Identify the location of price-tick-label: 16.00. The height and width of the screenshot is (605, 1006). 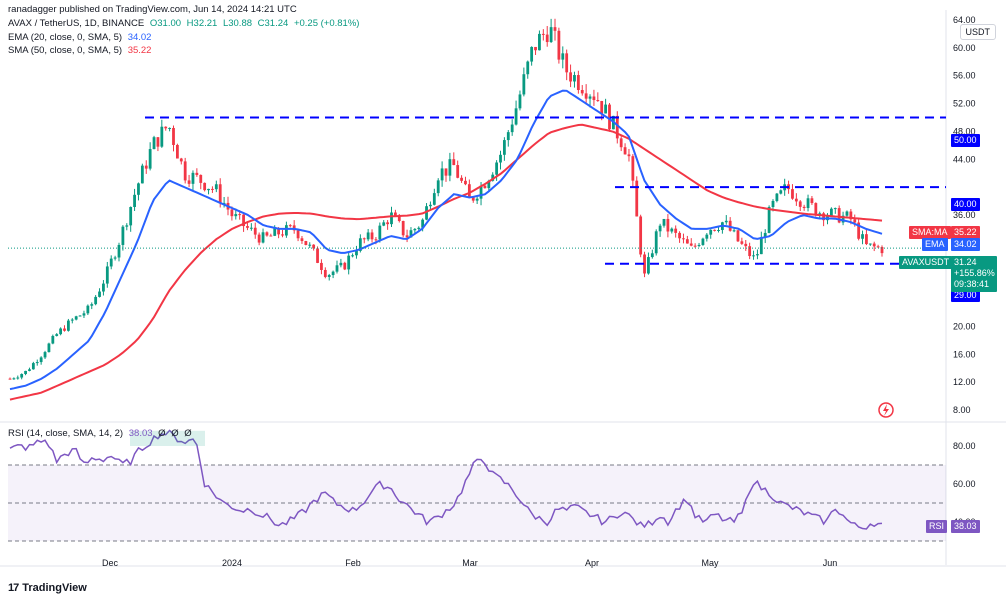
(964, 354).